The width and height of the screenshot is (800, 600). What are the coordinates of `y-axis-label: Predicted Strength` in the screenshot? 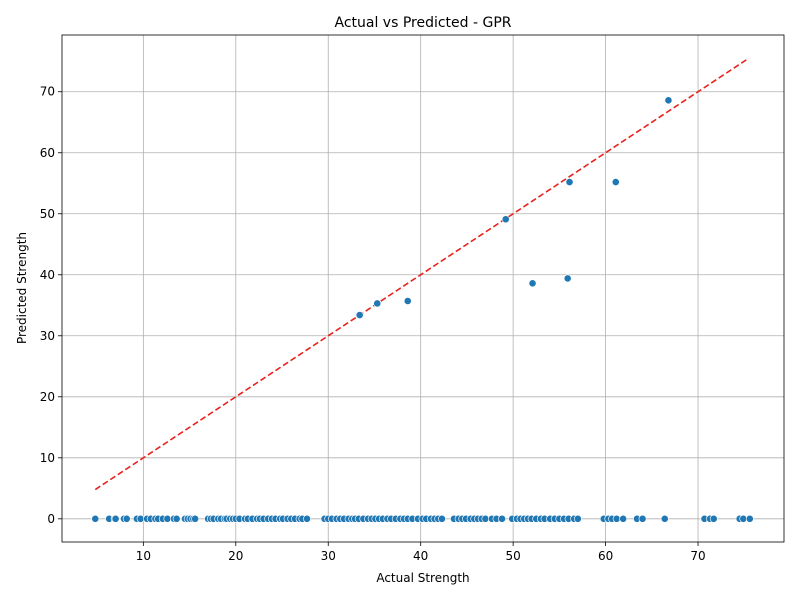 It's located at (22, 288).